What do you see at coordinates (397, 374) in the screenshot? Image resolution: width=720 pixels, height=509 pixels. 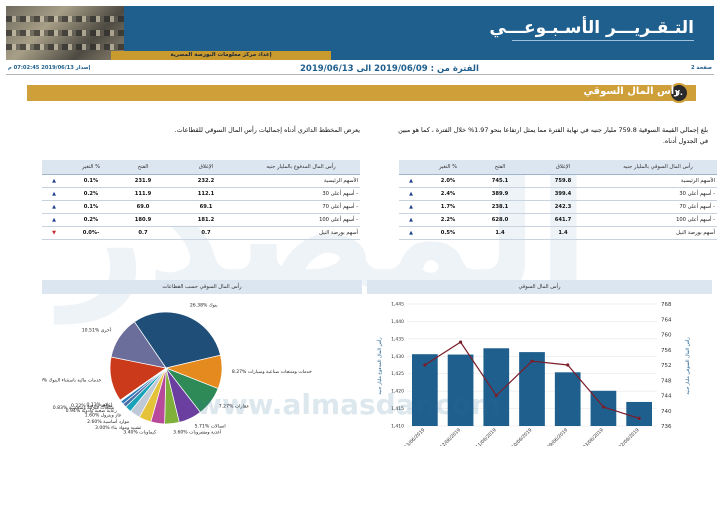 I see `y-left-tick: 1,425` at bounding box center [397, 374].